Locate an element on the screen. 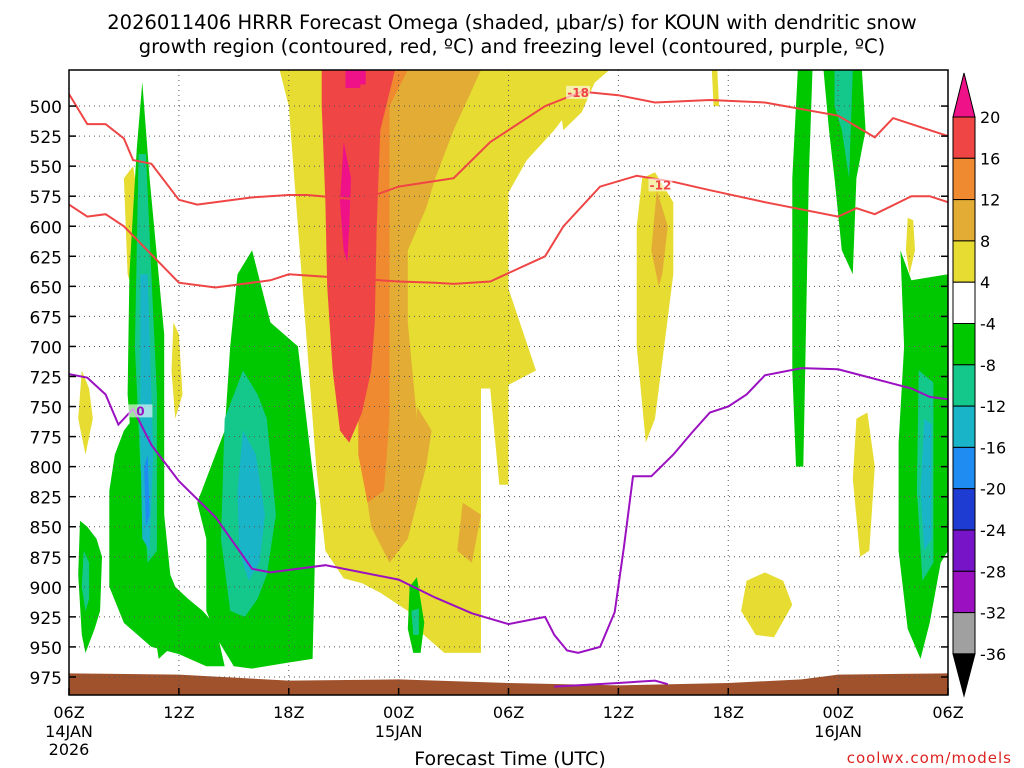 The image size is (1024, 768). y-tick-label-700: 700 is located at coordinates (46, 348).